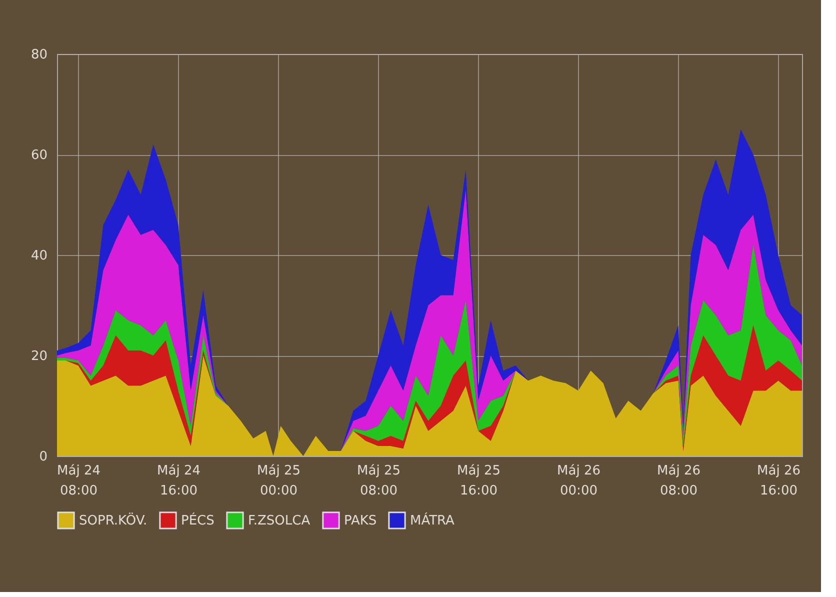 The image size is (836, 597). I want to click on x-tick-label: Máj 26 00:00, so click(578, 481).